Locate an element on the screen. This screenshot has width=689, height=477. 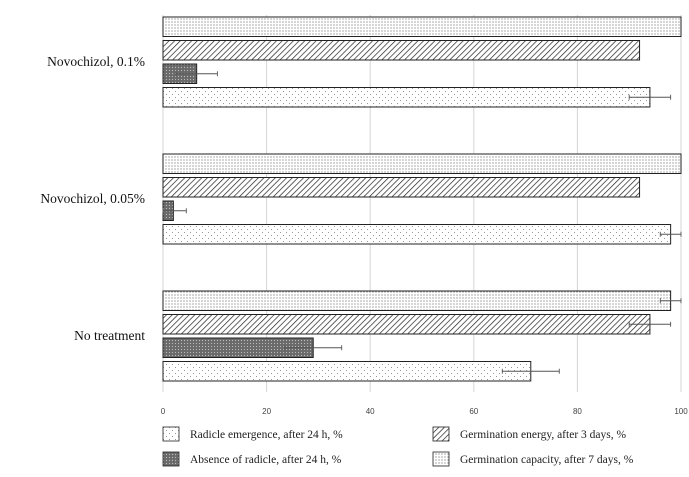
legend-label: Absence of radicle, after 24 h, % is located at coordinates (266, 460).